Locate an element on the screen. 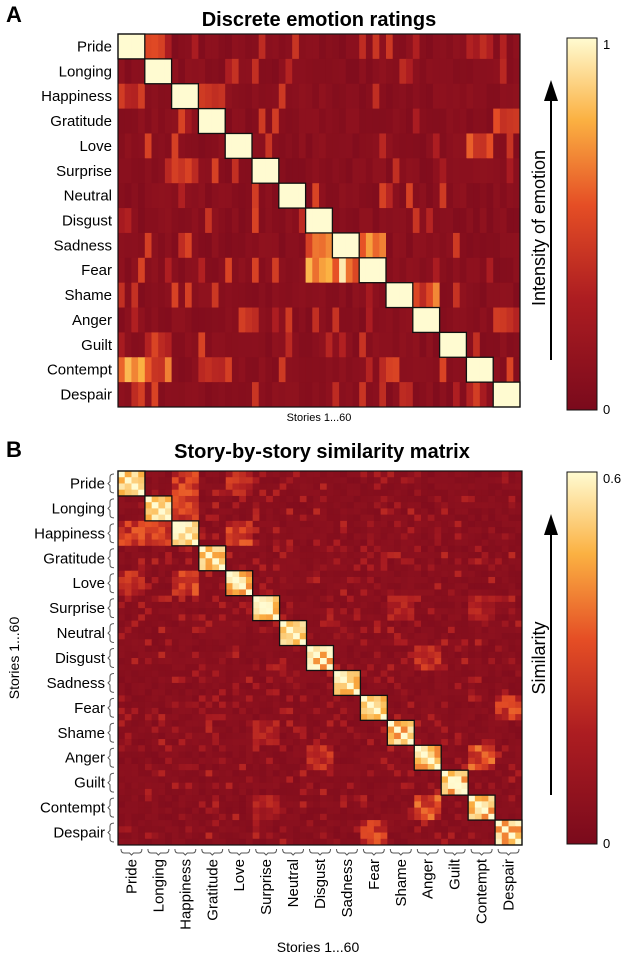 Image resolution: width=625 pixels, height=967 pixels. panel-b-ylabel: Stories 1...60 is located at coordinates (14, 658).